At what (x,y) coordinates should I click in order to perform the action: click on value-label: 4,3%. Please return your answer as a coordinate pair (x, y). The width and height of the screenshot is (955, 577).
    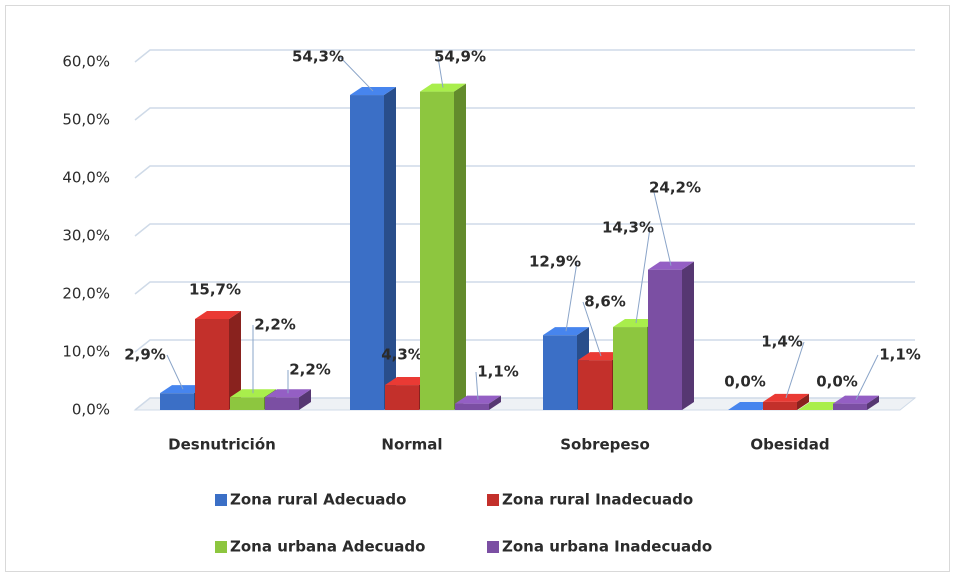
    Looking at the image, I should click on (402, 355).